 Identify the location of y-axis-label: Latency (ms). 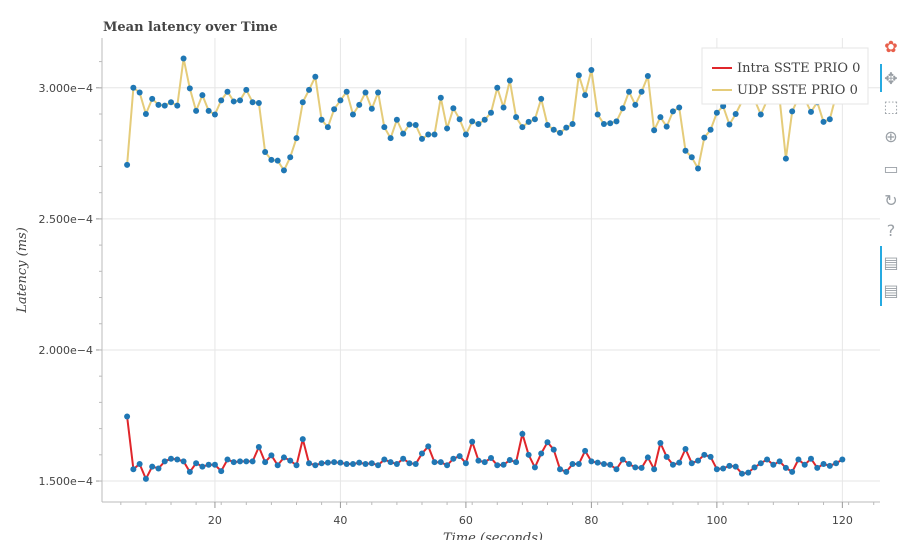
(22, 270).